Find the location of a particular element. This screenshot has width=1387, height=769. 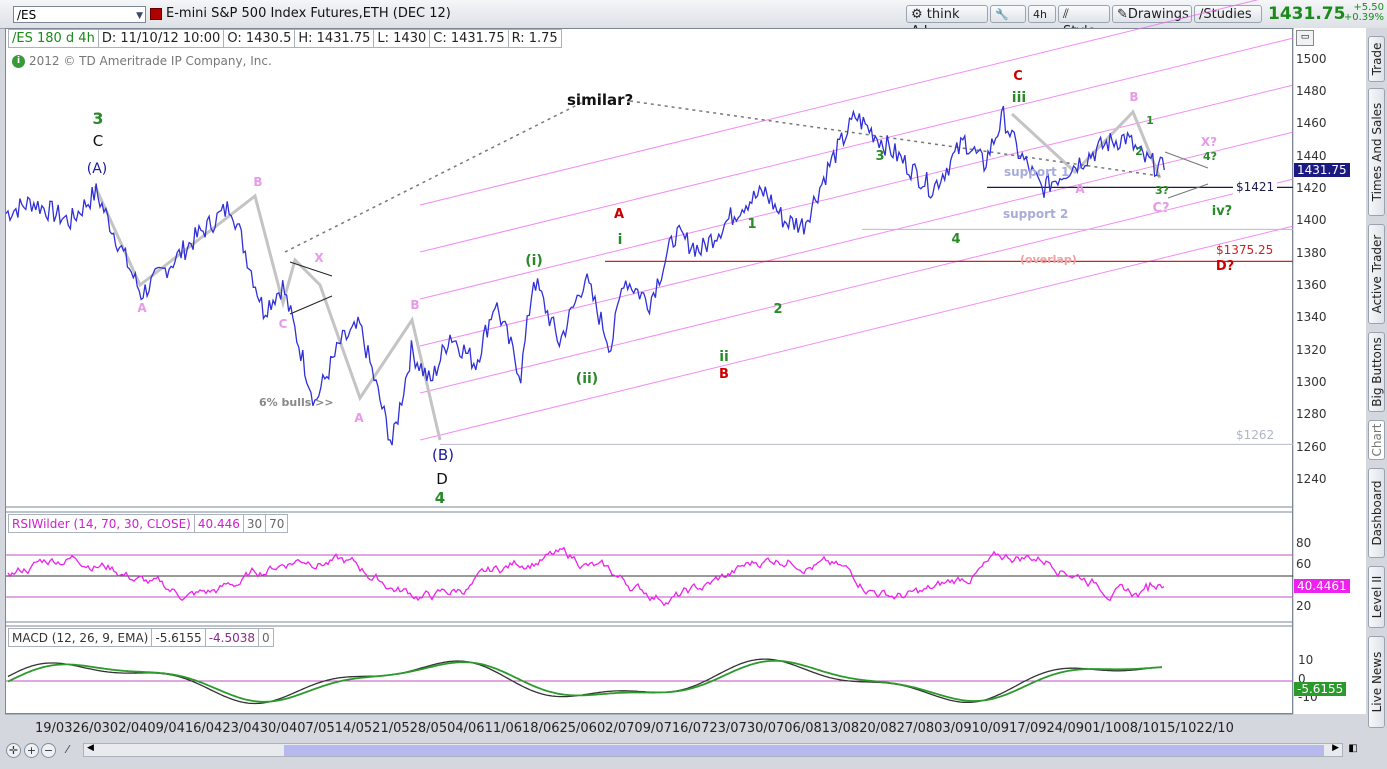

tab-label: Dashboard is located at coordinates (1376, 513).